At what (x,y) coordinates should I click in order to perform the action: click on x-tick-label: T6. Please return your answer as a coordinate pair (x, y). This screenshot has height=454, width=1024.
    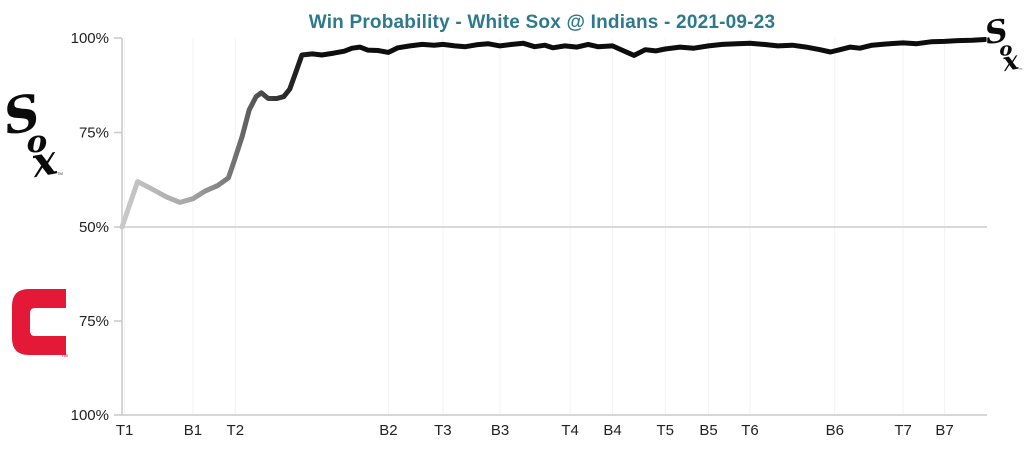
    Looking at the image, I should click on (750, 430).